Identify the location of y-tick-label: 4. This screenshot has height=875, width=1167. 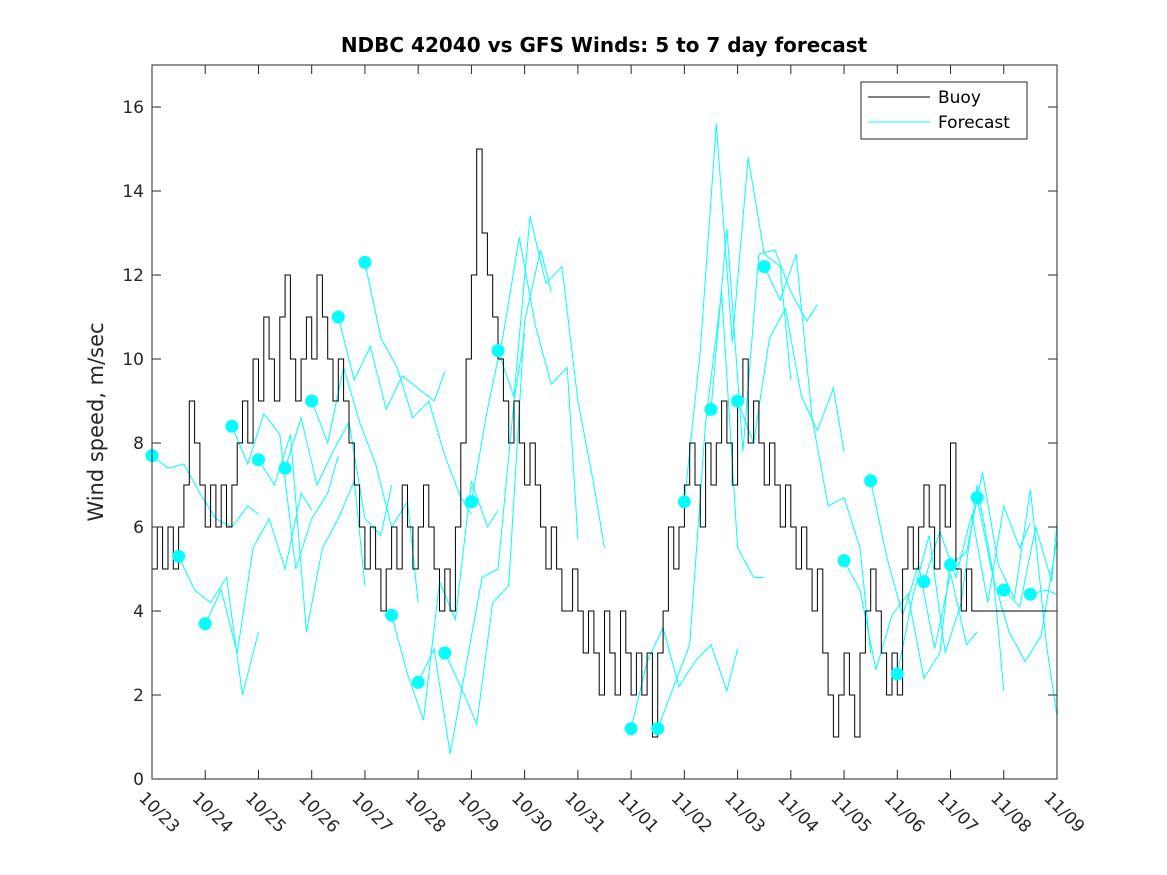
(138, 612).